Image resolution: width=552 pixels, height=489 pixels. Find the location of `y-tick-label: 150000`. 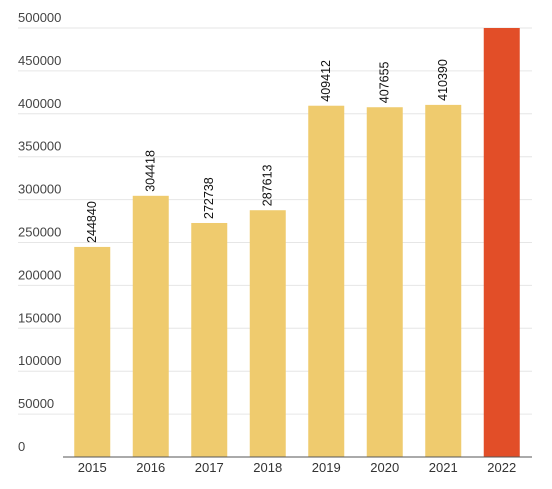

y-tick-label: 150000 is located at coordinates (39, 317).